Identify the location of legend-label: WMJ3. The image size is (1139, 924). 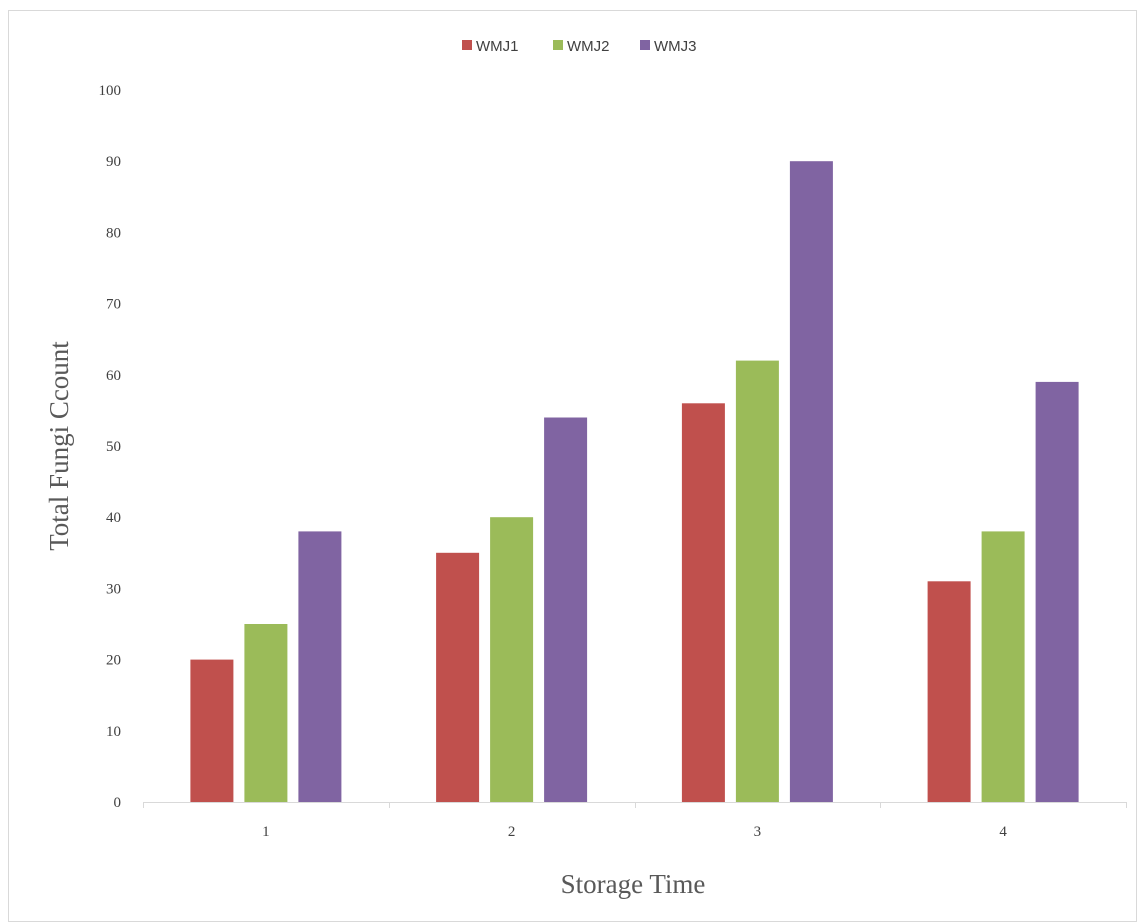
(675, 46).